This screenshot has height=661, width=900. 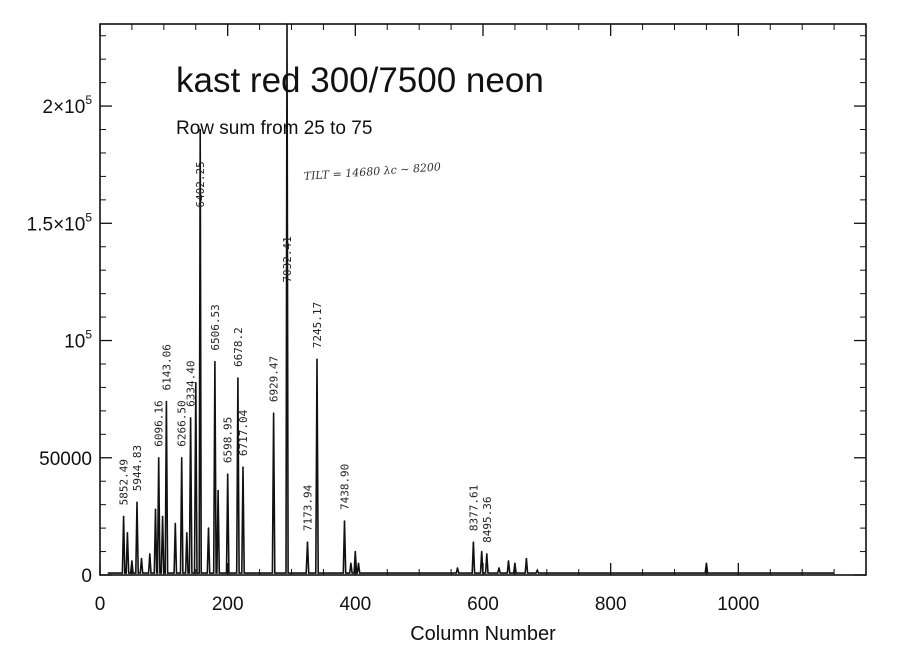 What do you see at coordinates (372, 171) in the screenshot?
I see `handwritten-note: TILT = 14680 λc ~ 8200` at bounding box center [372, 171].